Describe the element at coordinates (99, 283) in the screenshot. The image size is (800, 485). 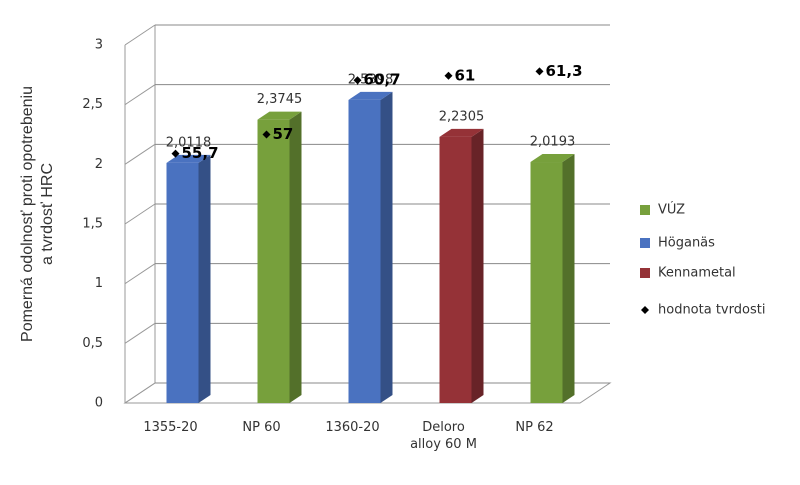
I see `y-tick-label: 1` at that location.